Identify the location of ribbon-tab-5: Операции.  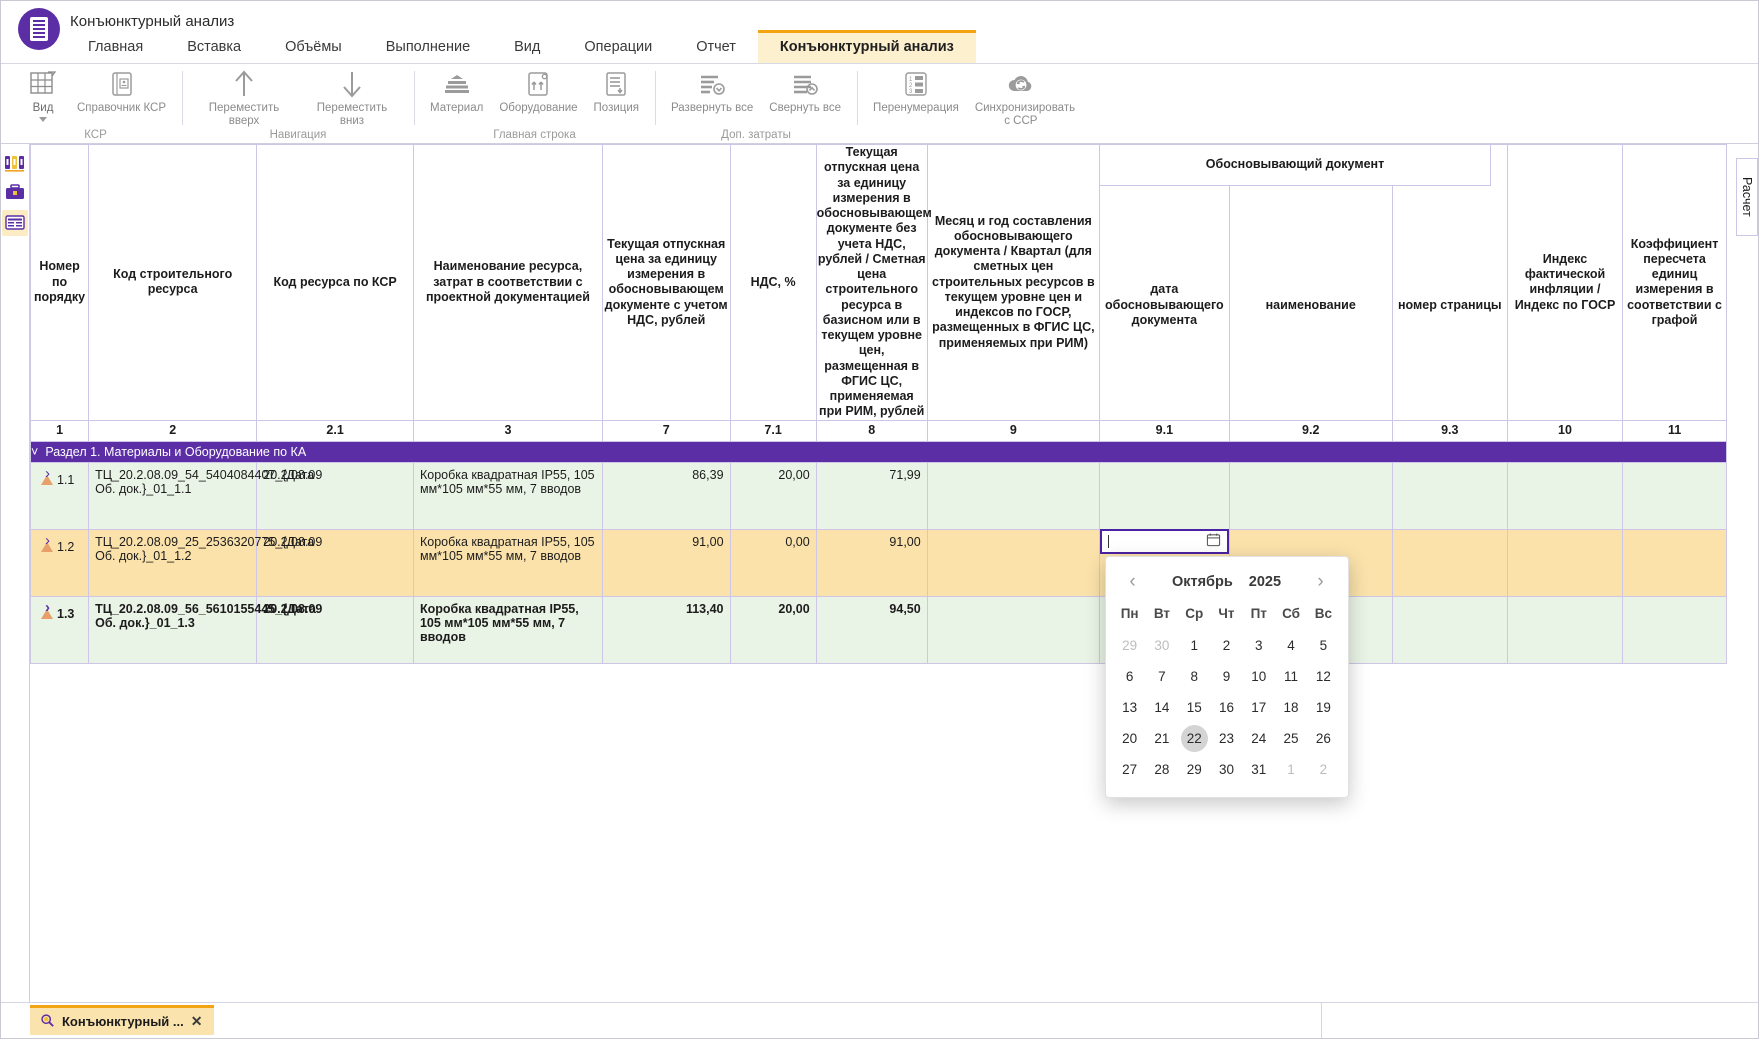
(618, 47).